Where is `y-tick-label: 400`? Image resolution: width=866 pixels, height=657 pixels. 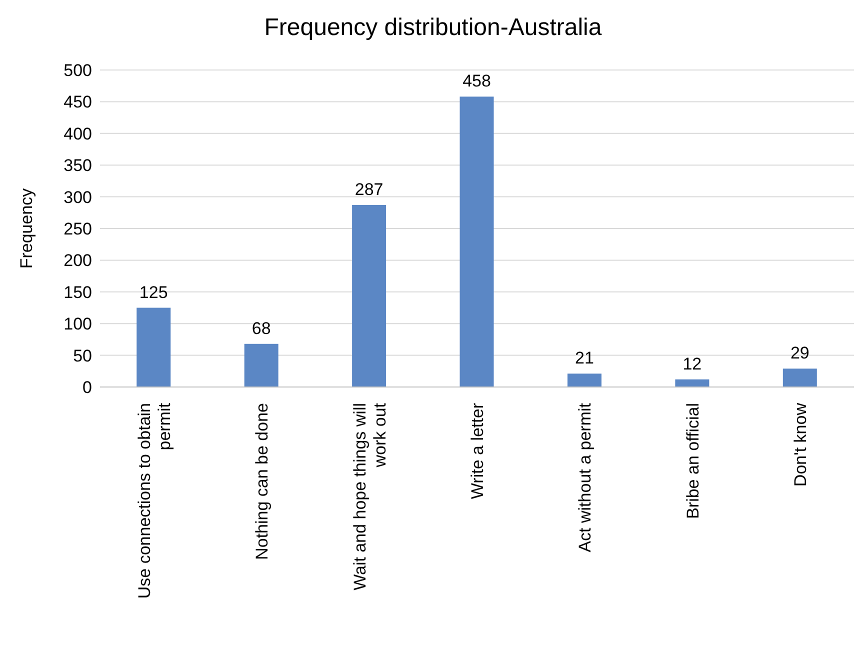
y-tick-label: 400 is located at coordinates (78, 134).